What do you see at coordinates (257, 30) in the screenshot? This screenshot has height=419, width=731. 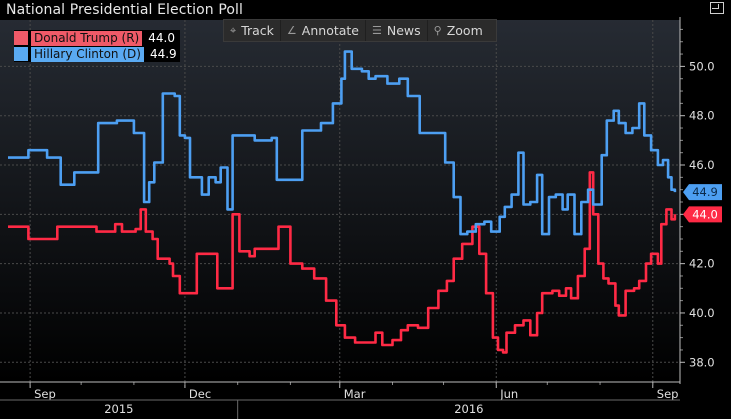 I see `track-label: Track` at bounding box center [257, 30].